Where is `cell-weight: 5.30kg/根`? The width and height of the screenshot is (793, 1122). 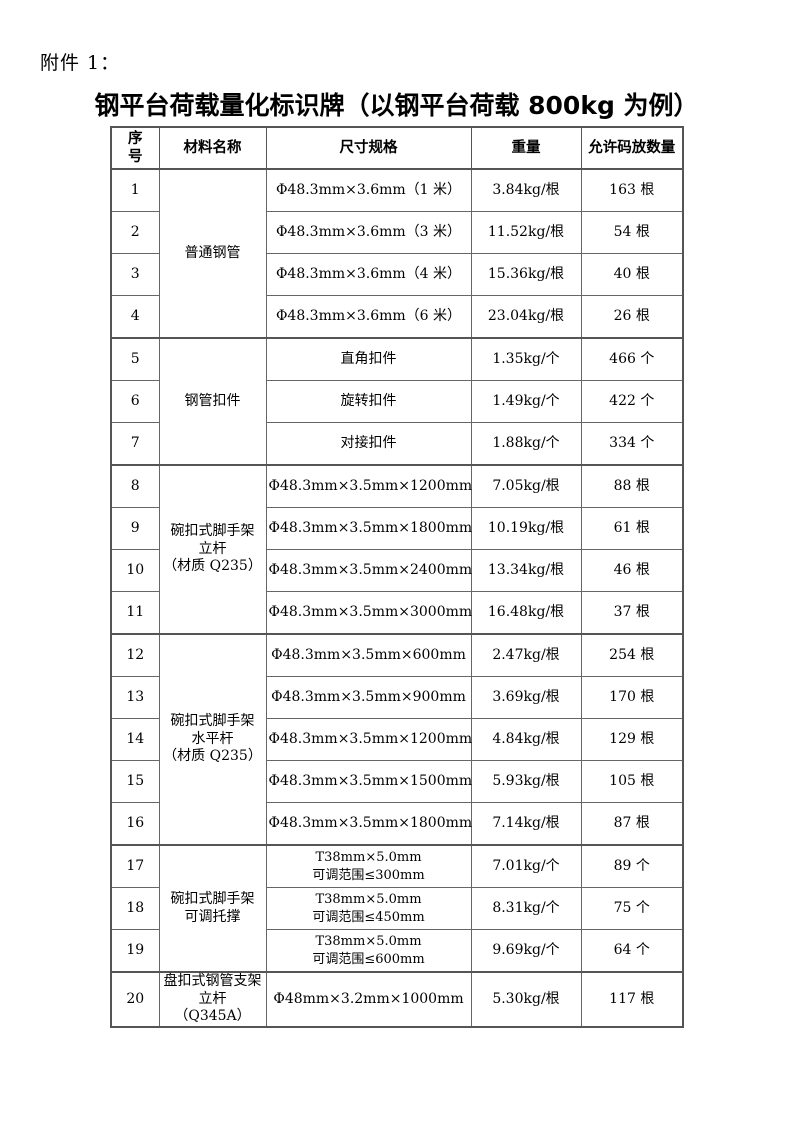
cell-weight: 5.30kg/根 is located at coordinates (526, 999).